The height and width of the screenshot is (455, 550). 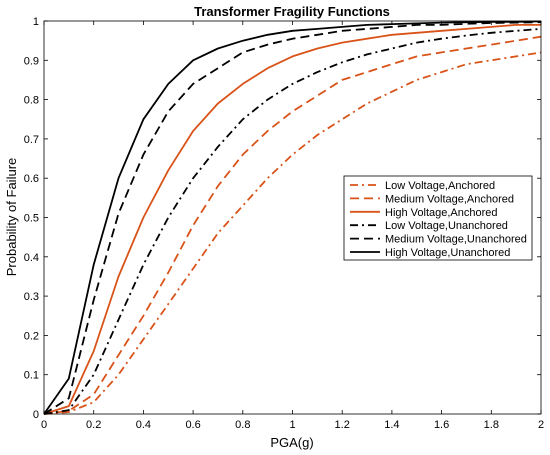 What do you see at coordinates (441, 425) in the screenshot?
I see `x-tick-label: 1.6` at bounding box center [441, 425].